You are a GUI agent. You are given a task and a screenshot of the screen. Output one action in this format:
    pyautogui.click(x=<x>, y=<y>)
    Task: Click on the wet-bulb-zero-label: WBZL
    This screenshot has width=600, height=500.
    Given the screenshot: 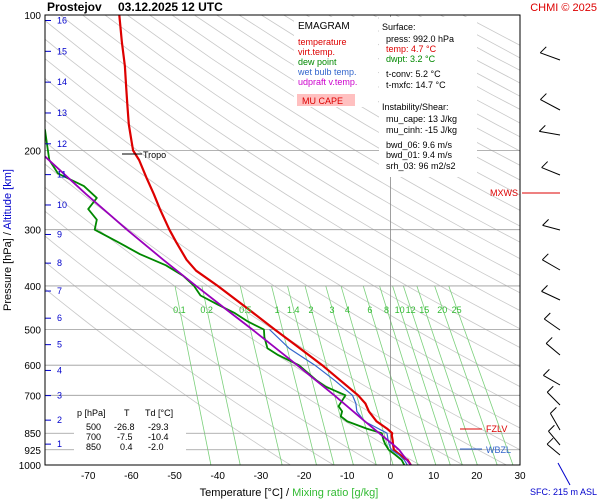 What is the action you would take?
    pyautogui.click(x=498, y=450)
    